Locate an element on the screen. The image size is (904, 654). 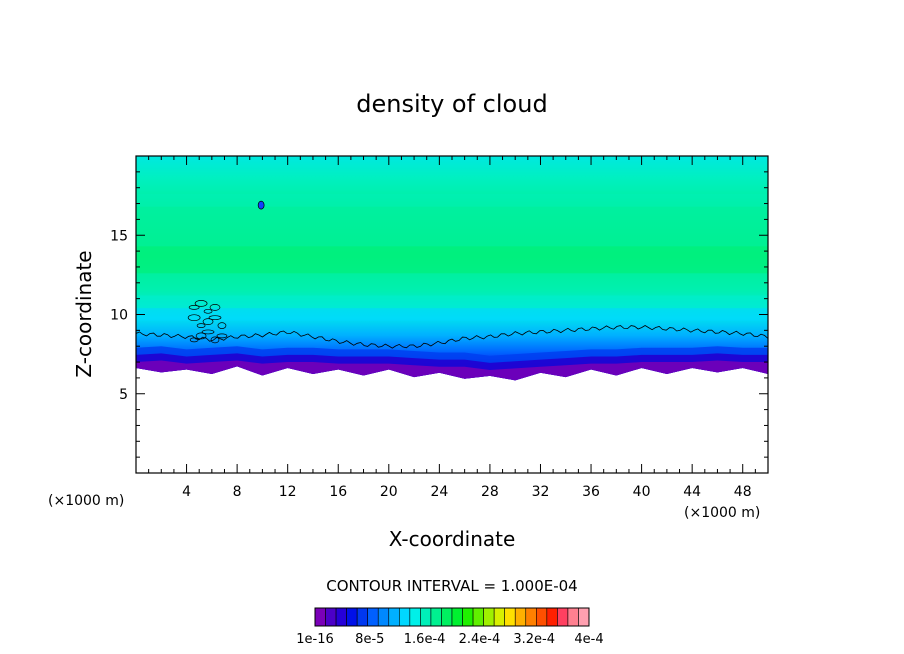
x-tick-label: 28 is located at coordinates (490, 492).